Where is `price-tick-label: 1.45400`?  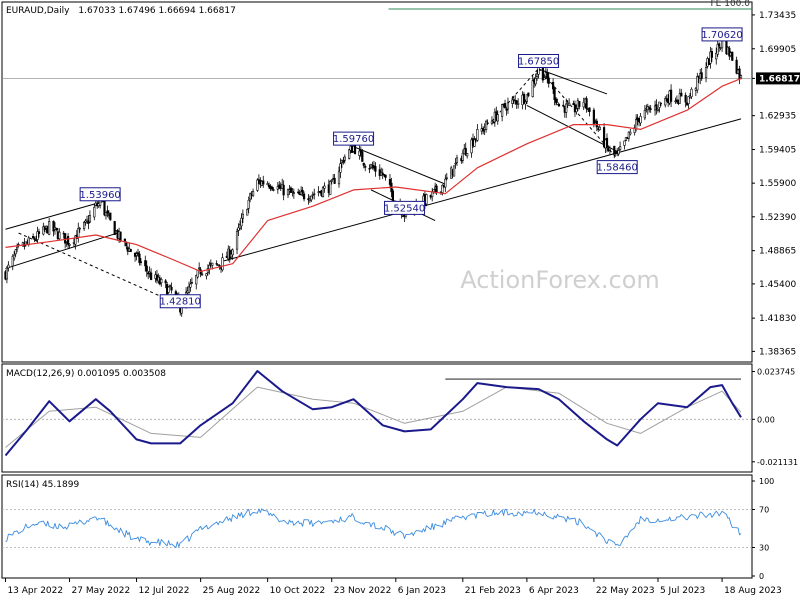
price-tick-label: 1.45400 is located at coordinates (777, 285).